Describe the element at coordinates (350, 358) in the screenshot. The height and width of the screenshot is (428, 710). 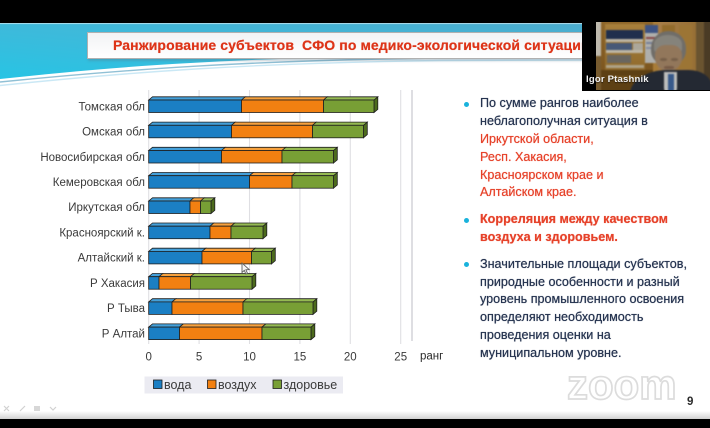
I see `svg-text: 20` at that location.